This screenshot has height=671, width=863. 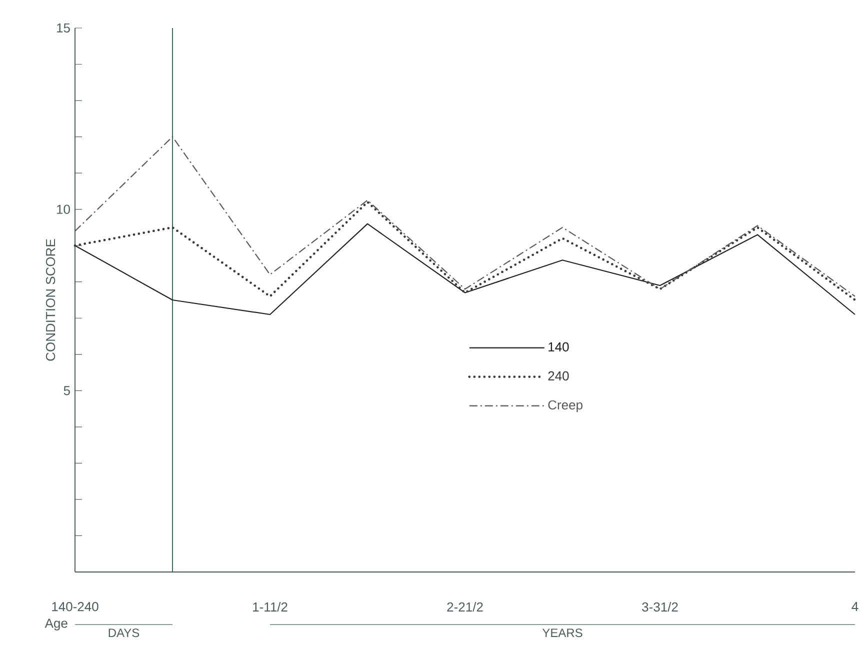 I want to click on y-tick-label: 10, so click(x=63, y=209).